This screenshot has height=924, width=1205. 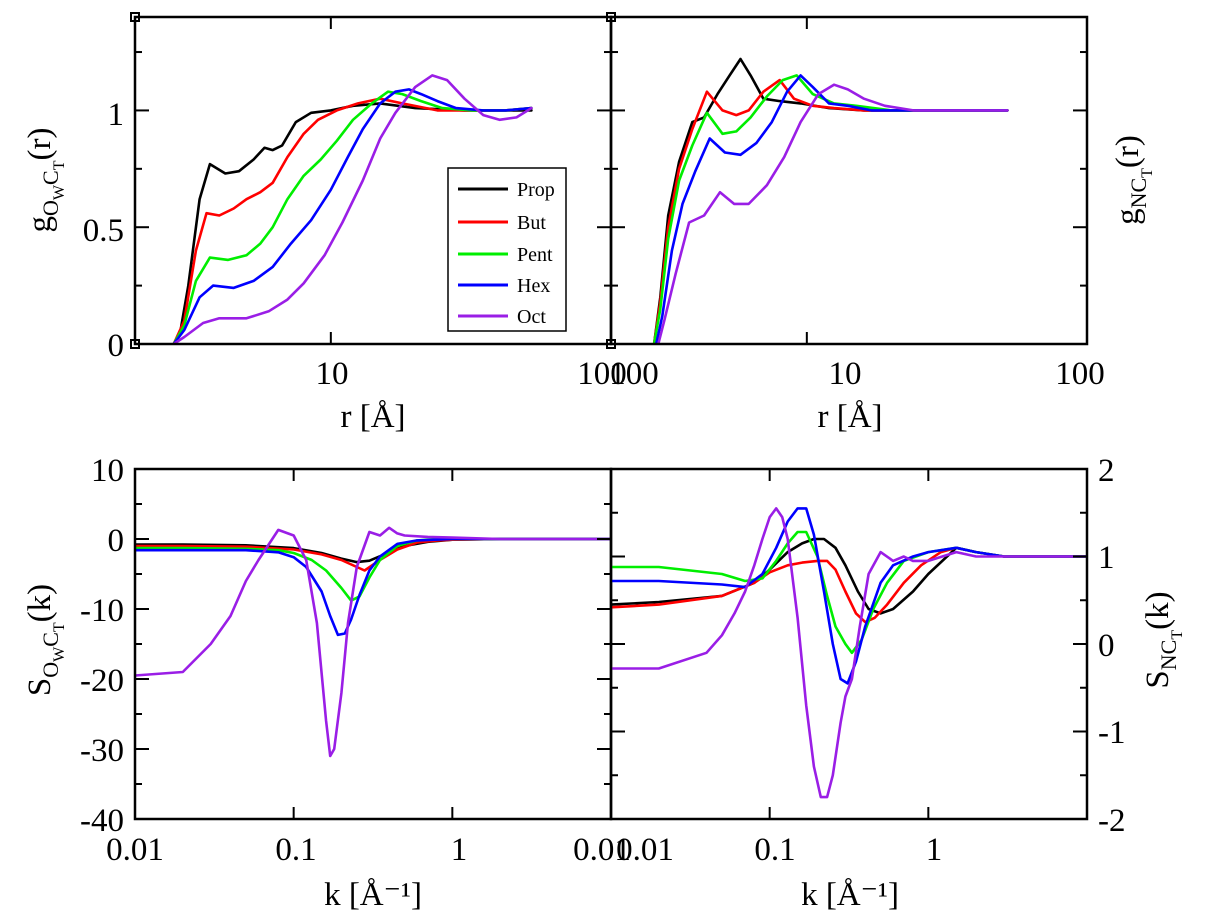 I want to click on legend-label-but: But, so click(x=531, y=223).